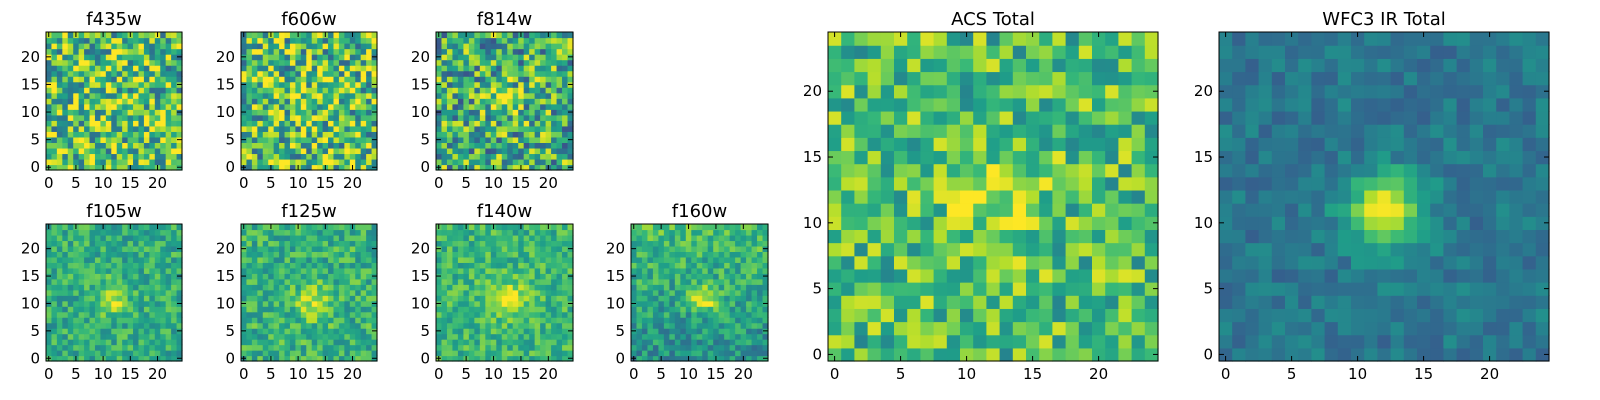 The width and height of the screenshot is (1600, 400). I want to click on x-tick-label: 5, so click(466, 183).